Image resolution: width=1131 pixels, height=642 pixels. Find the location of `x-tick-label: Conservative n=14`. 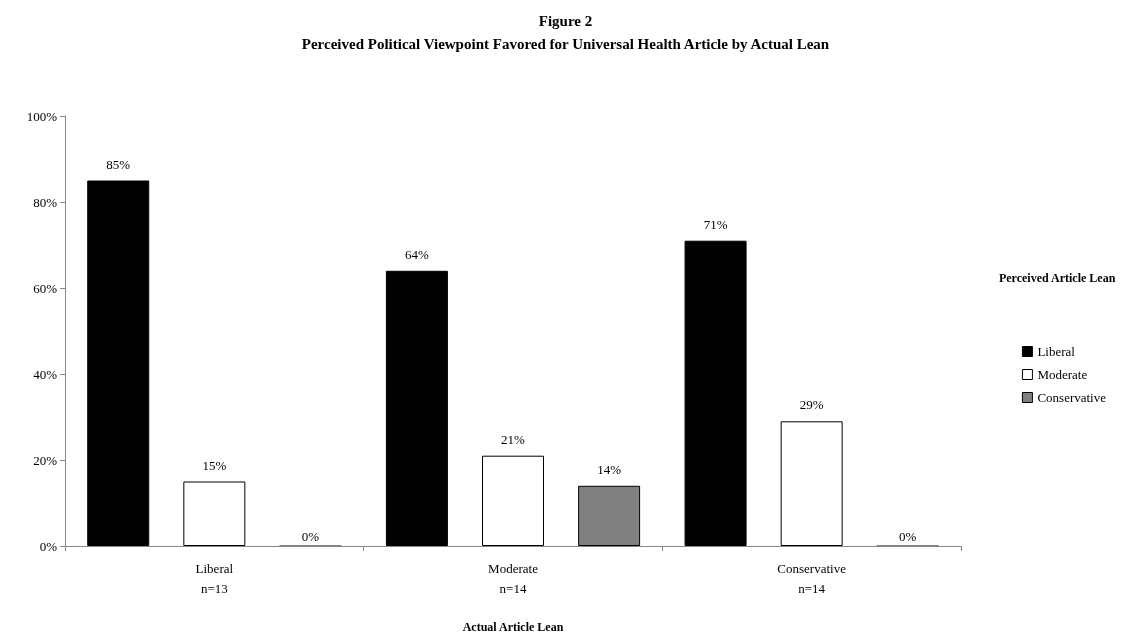

x-tick-label: Conservative n=14 is located at coordinates (812, 578).